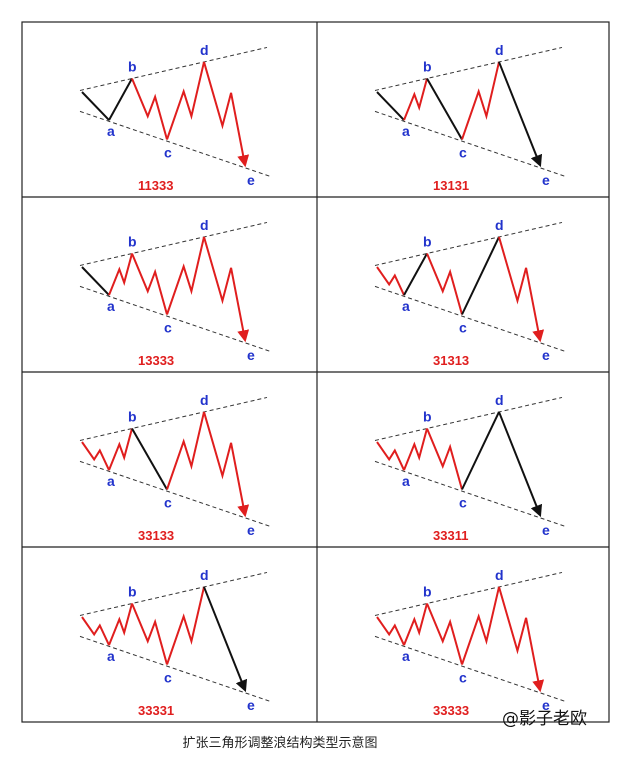  I want to click on triangle-panel-6: a b c d e 33311, so click(471, 467).